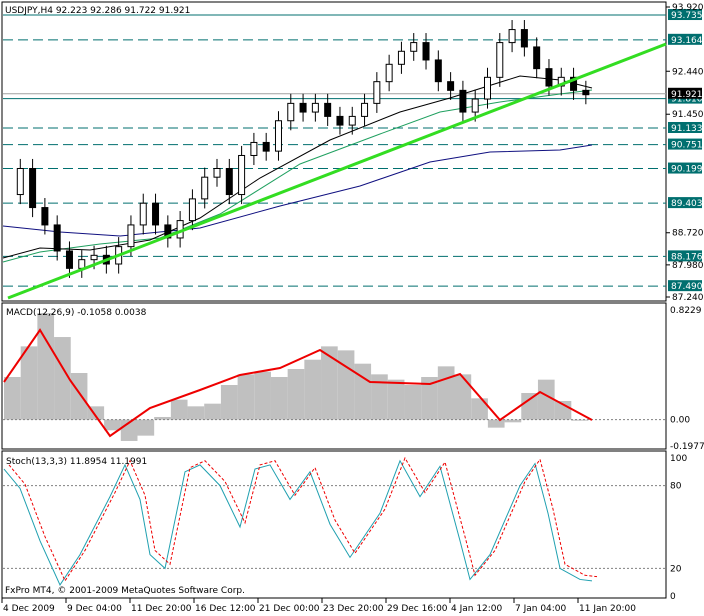  What do you see at coordinates (225, 609) in the screenshot?
I see `time-axis-label: 16 Dec 12:00` at bounding box center [225, 609].